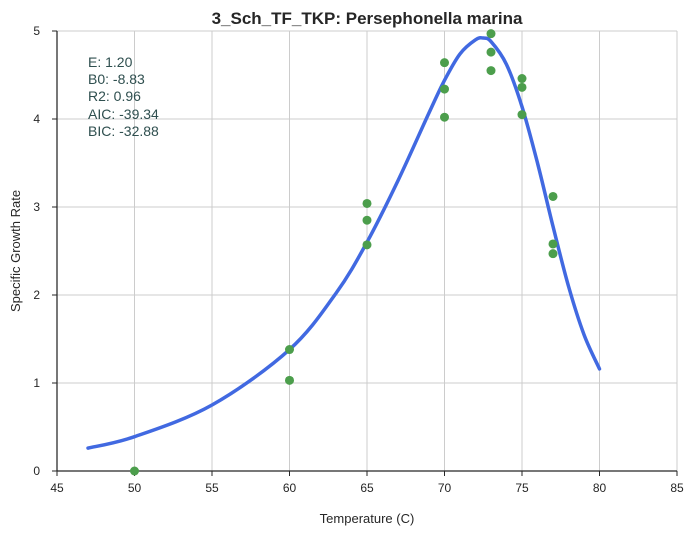 The image size is (694, 534). Describe the element at coordinates (367, 518) in the screenshot. I see `x-axis-title: Temperature (C)` at that location.